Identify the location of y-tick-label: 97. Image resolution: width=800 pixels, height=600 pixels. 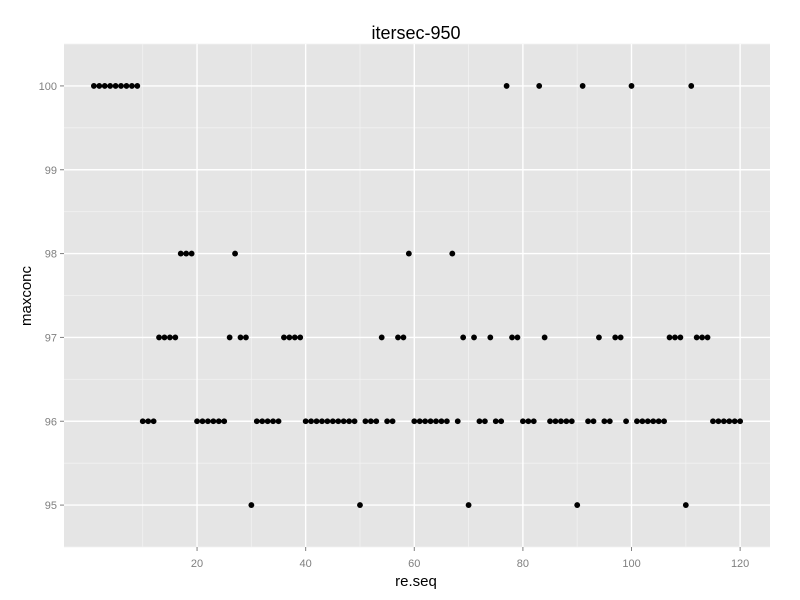
(51, 338).